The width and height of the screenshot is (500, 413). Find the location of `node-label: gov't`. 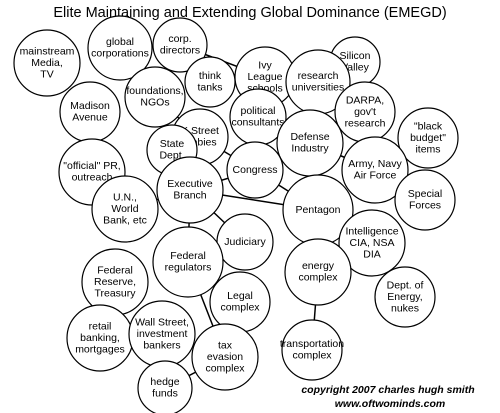

node-label: gov't is located at coordinates (365, 112).